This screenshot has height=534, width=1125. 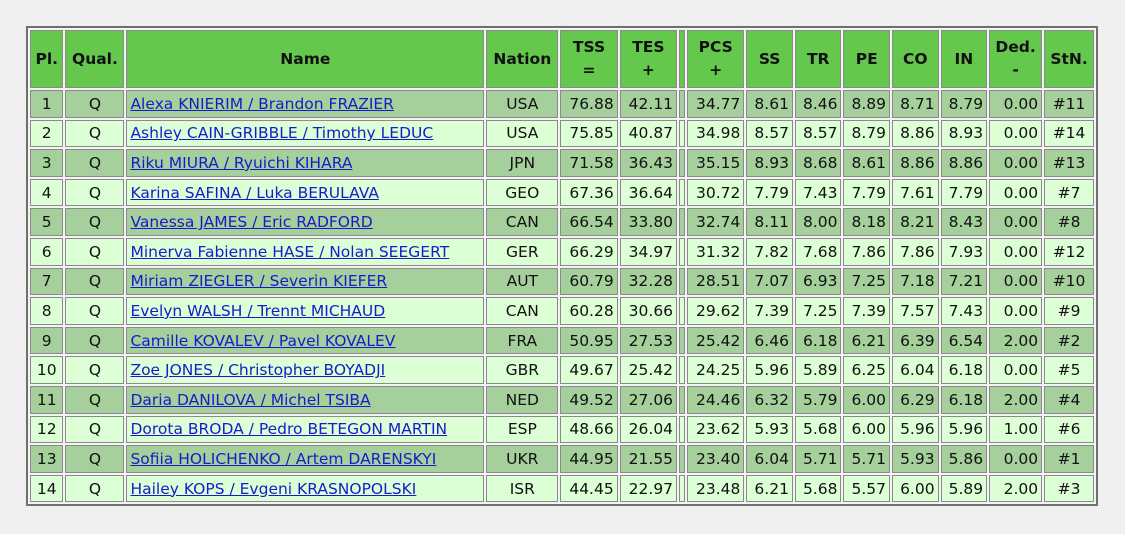 What do you see at coordinates (589, 311) in the screenshot?
I see `cell: 60.28` at bounding box center [589, 311].